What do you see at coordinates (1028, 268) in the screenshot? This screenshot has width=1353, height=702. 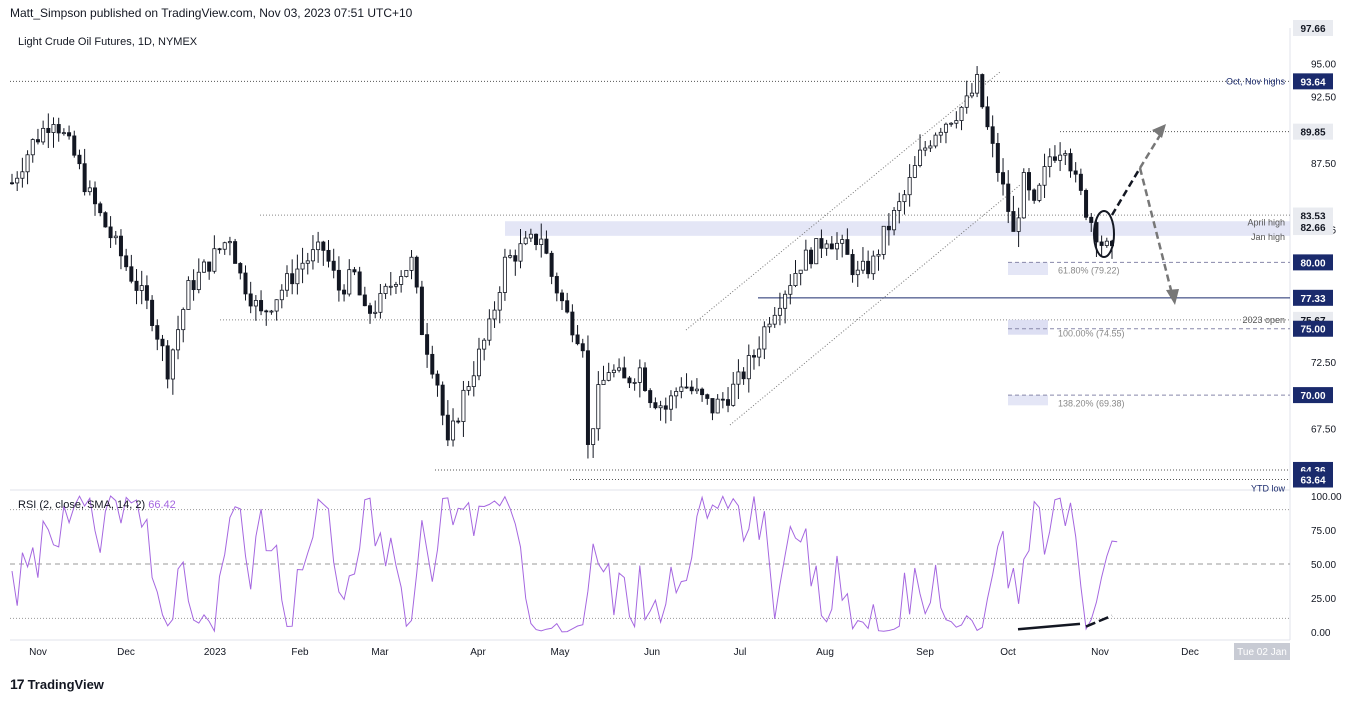 I see `fib-618-zone` at bounding box center [1028, 268].